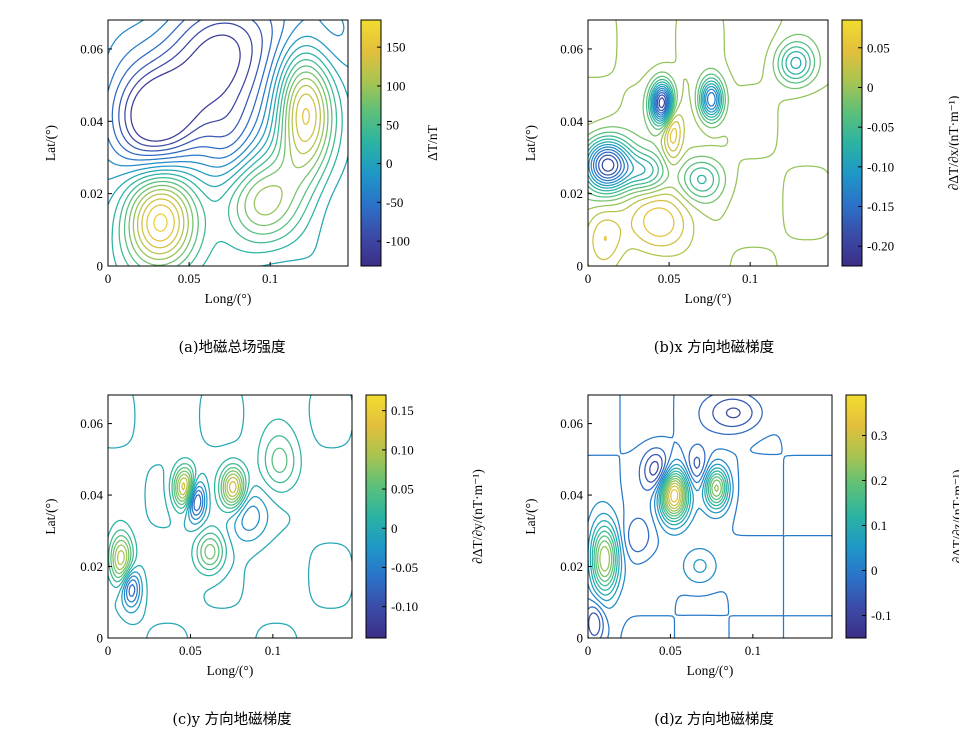 This screenshot has height=745, width=959. What do you see at coordinates (231, 719) in the screenshot?
I see `panel-caption: (c)y 方向地磁梯度` at bounding box center [231, 719].